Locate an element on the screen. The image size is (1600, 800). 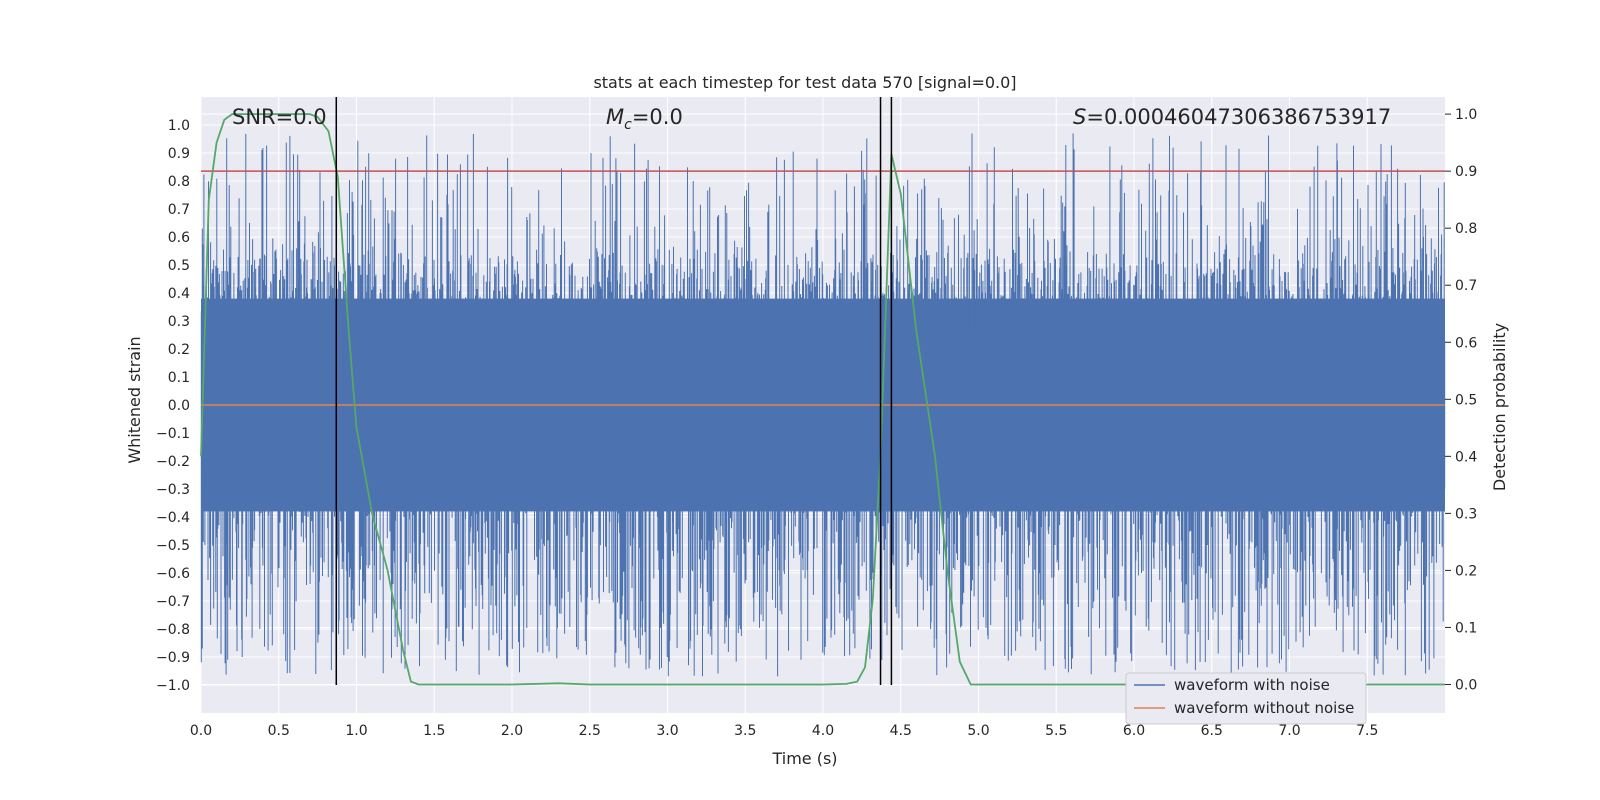
x-tick-label: 6.5 is located at coordinates (1212, 731).